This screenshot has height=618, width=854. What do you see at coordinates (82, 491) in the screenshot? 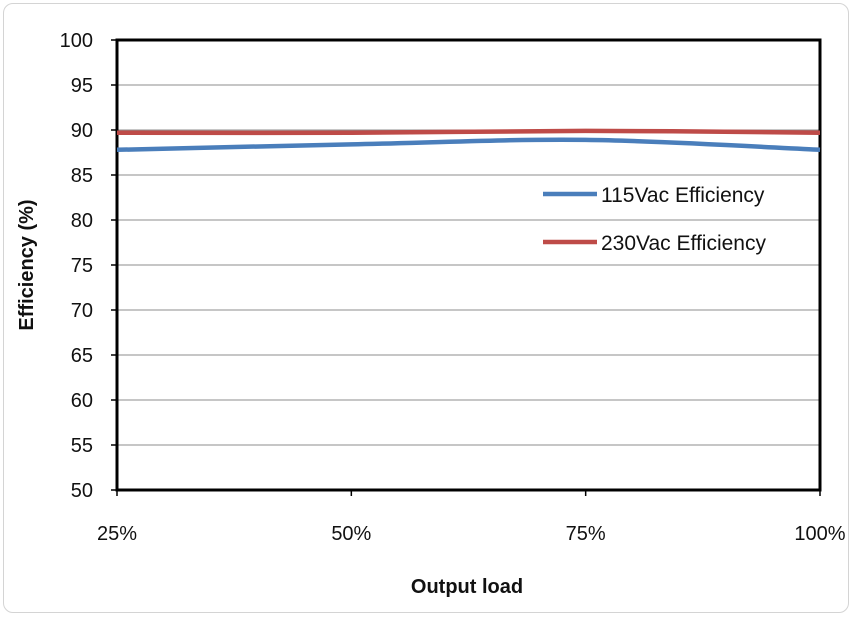
I see `y-tick-label: 50` at bounding box center [82, 491].